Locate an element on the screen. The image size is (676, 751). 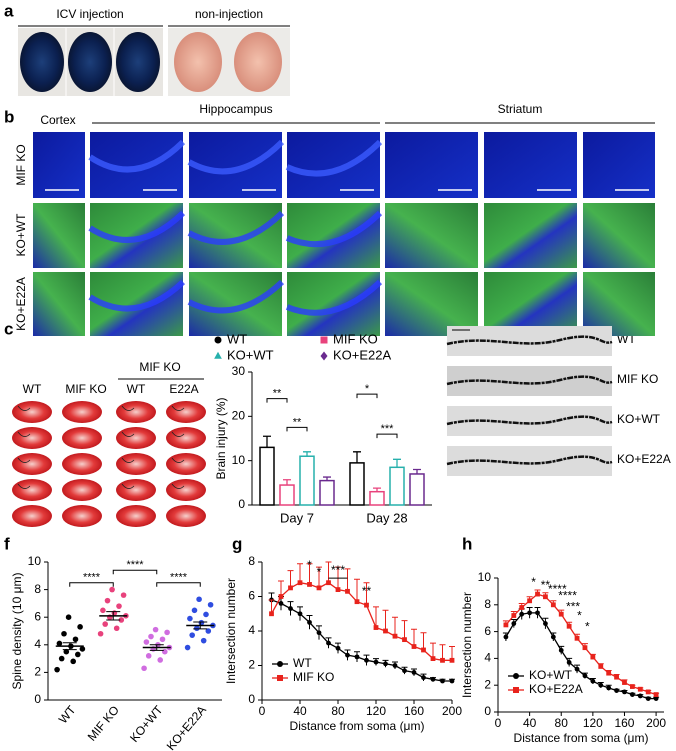
brain-photo is located at coordinates (198, 62).